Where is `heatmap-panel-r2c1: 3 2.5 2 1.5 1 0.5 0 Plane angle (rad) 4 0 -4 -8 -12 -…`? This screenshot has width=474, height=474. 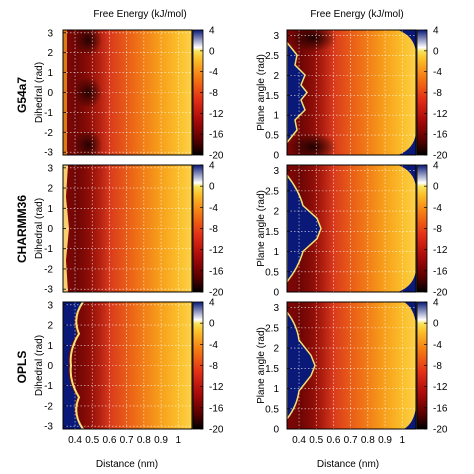 heatmap-panel-r2c1: 3 2.5 2 1.5 1 0.5 0 Plane angle (rad) 4 0 -4 -8 -12 -… is located at coordinates (352, 372).